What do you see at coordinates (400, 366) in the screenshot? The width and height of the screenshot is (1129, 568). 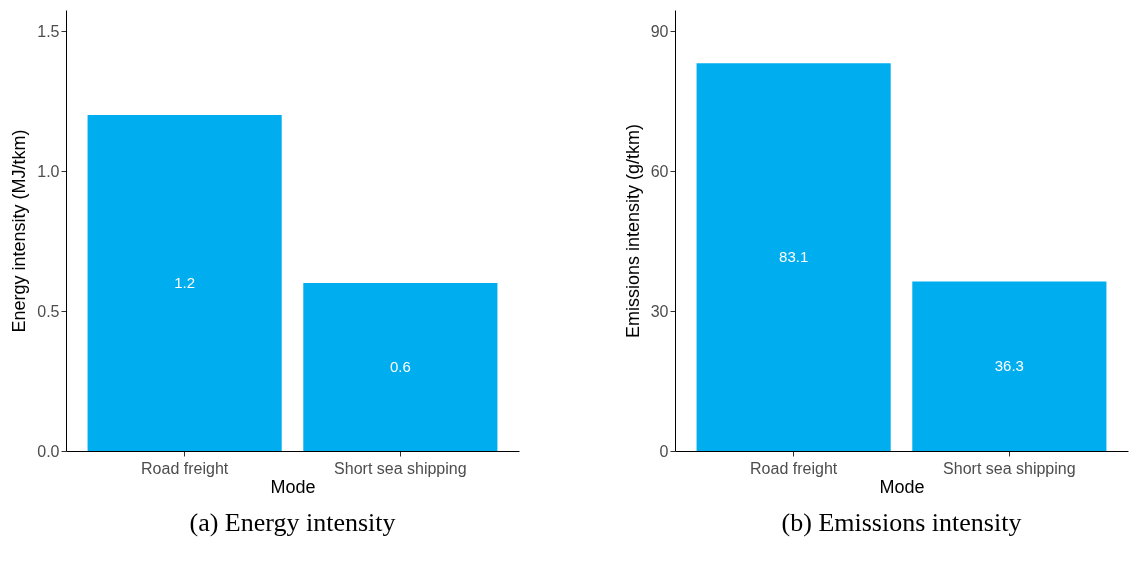 I see `data-label: 0.6` at bounding box center [400, 366].